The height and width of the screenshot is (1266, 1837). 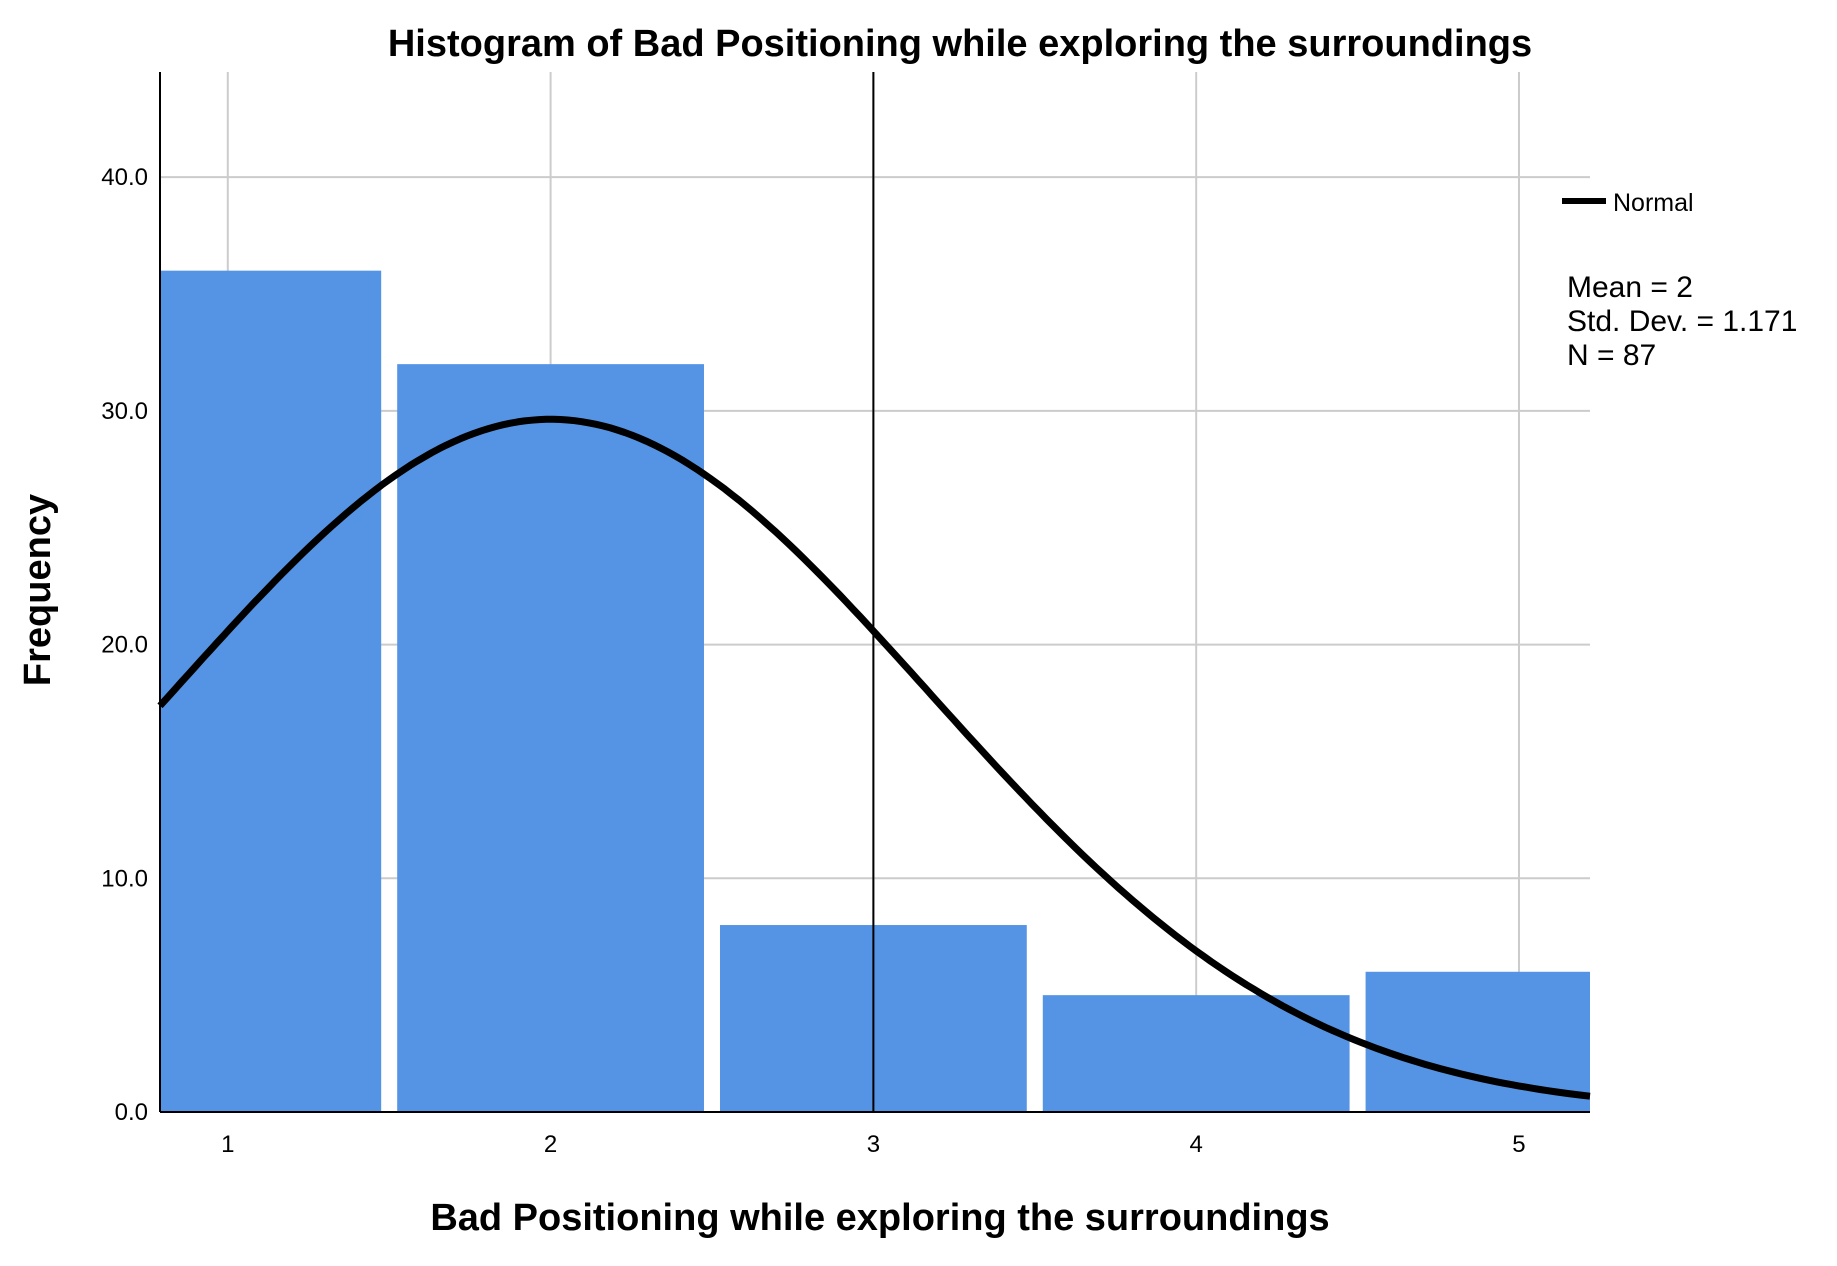 What do you see at coordinates (38, 590) in the screenshot?
I see `y-axis-title: Frequency` at bounding box center [38, 590].